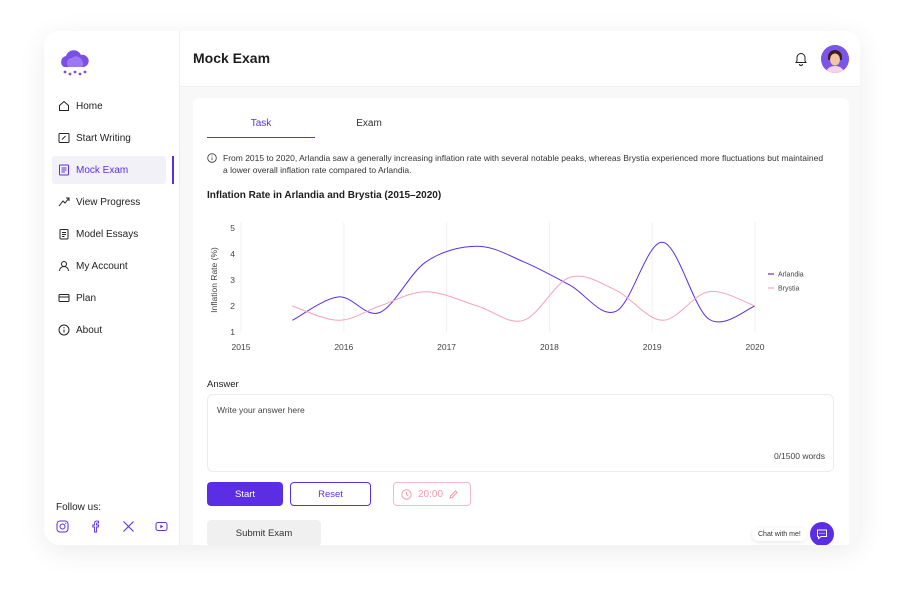 This screenshot has width=905, height=598. Describe the element at coordinates (64, 105) in the screenshot. I see `home-icon` at that location.